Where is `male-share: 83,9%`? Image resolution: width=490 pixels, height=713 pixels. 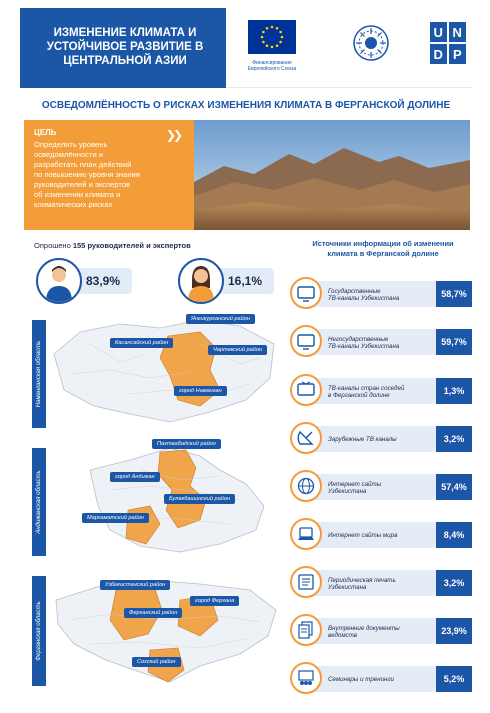
male-share: 83,9% is located at coordinates (101, 281).